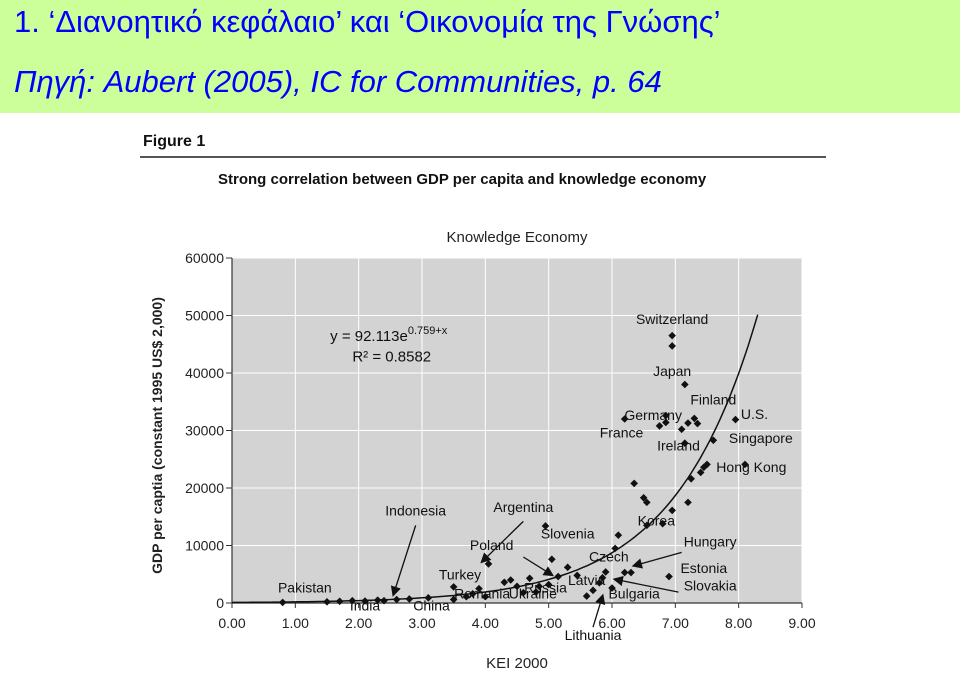  What do you see at coordinates (460, 574) in the screenshot?
I see `country-label: Turkey` at bounding box center [460, 574].